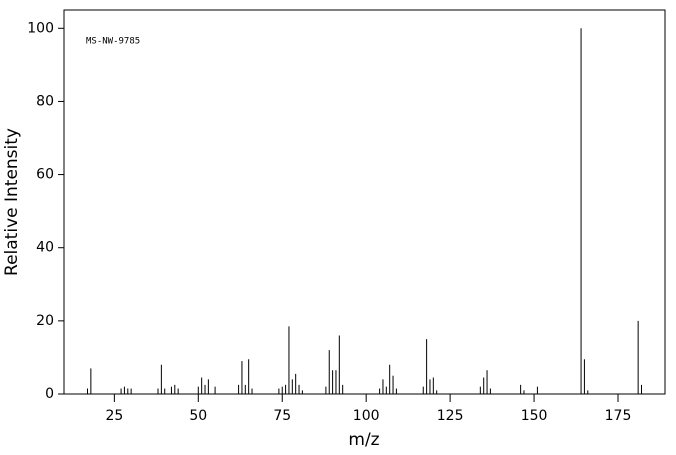 This screenshot has width=676, height=455. I want to click on y-tick-label: 40, so click(45, 248).